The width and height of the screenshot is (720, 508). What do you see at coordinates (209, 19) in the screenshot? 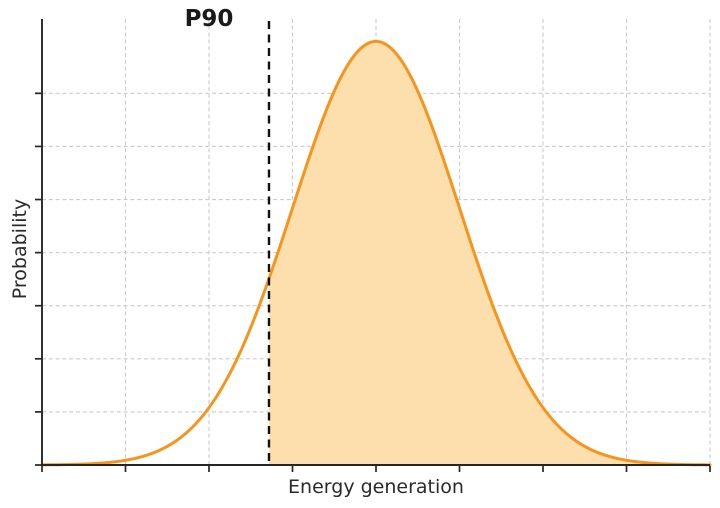
I see `p90-label: P90` at bounding box center [209, 19].